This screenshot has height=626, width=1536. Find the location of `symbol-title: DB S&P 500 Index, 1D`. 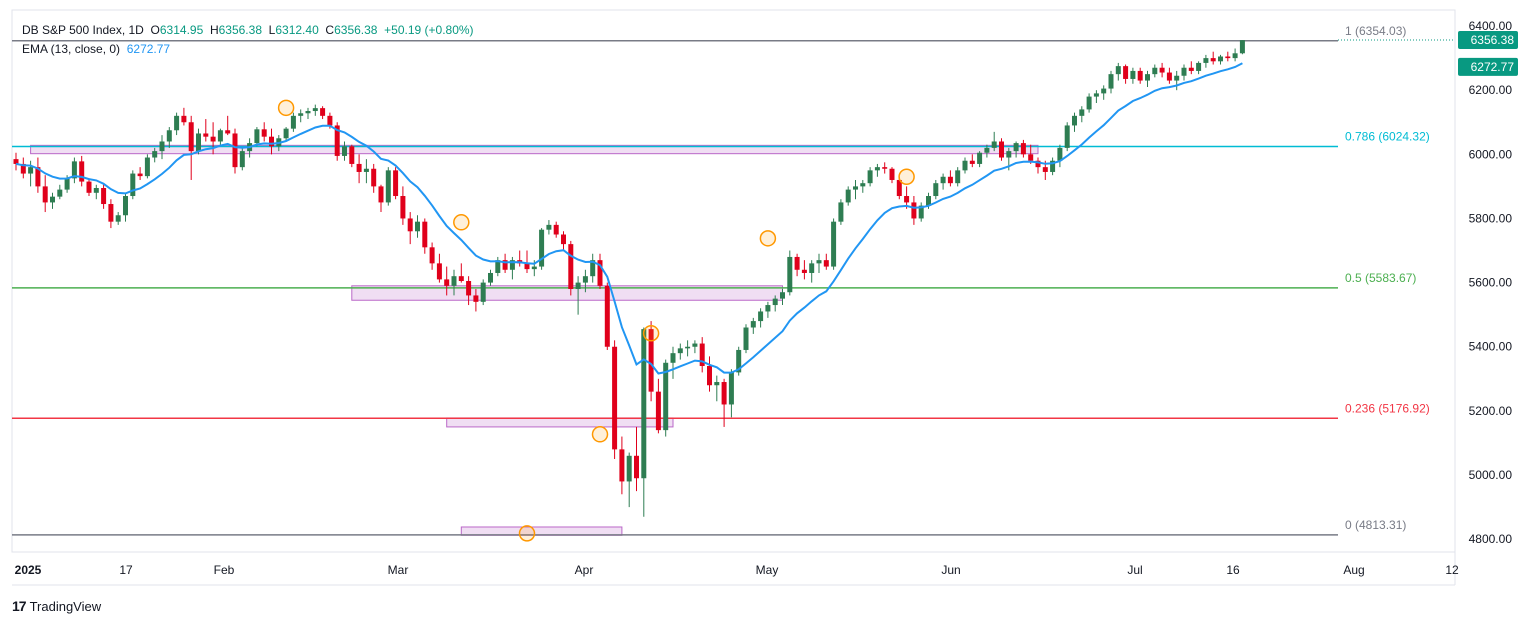

symbol-title: DB S&P 500 Index, 1D is located at coordinates (83, 30).